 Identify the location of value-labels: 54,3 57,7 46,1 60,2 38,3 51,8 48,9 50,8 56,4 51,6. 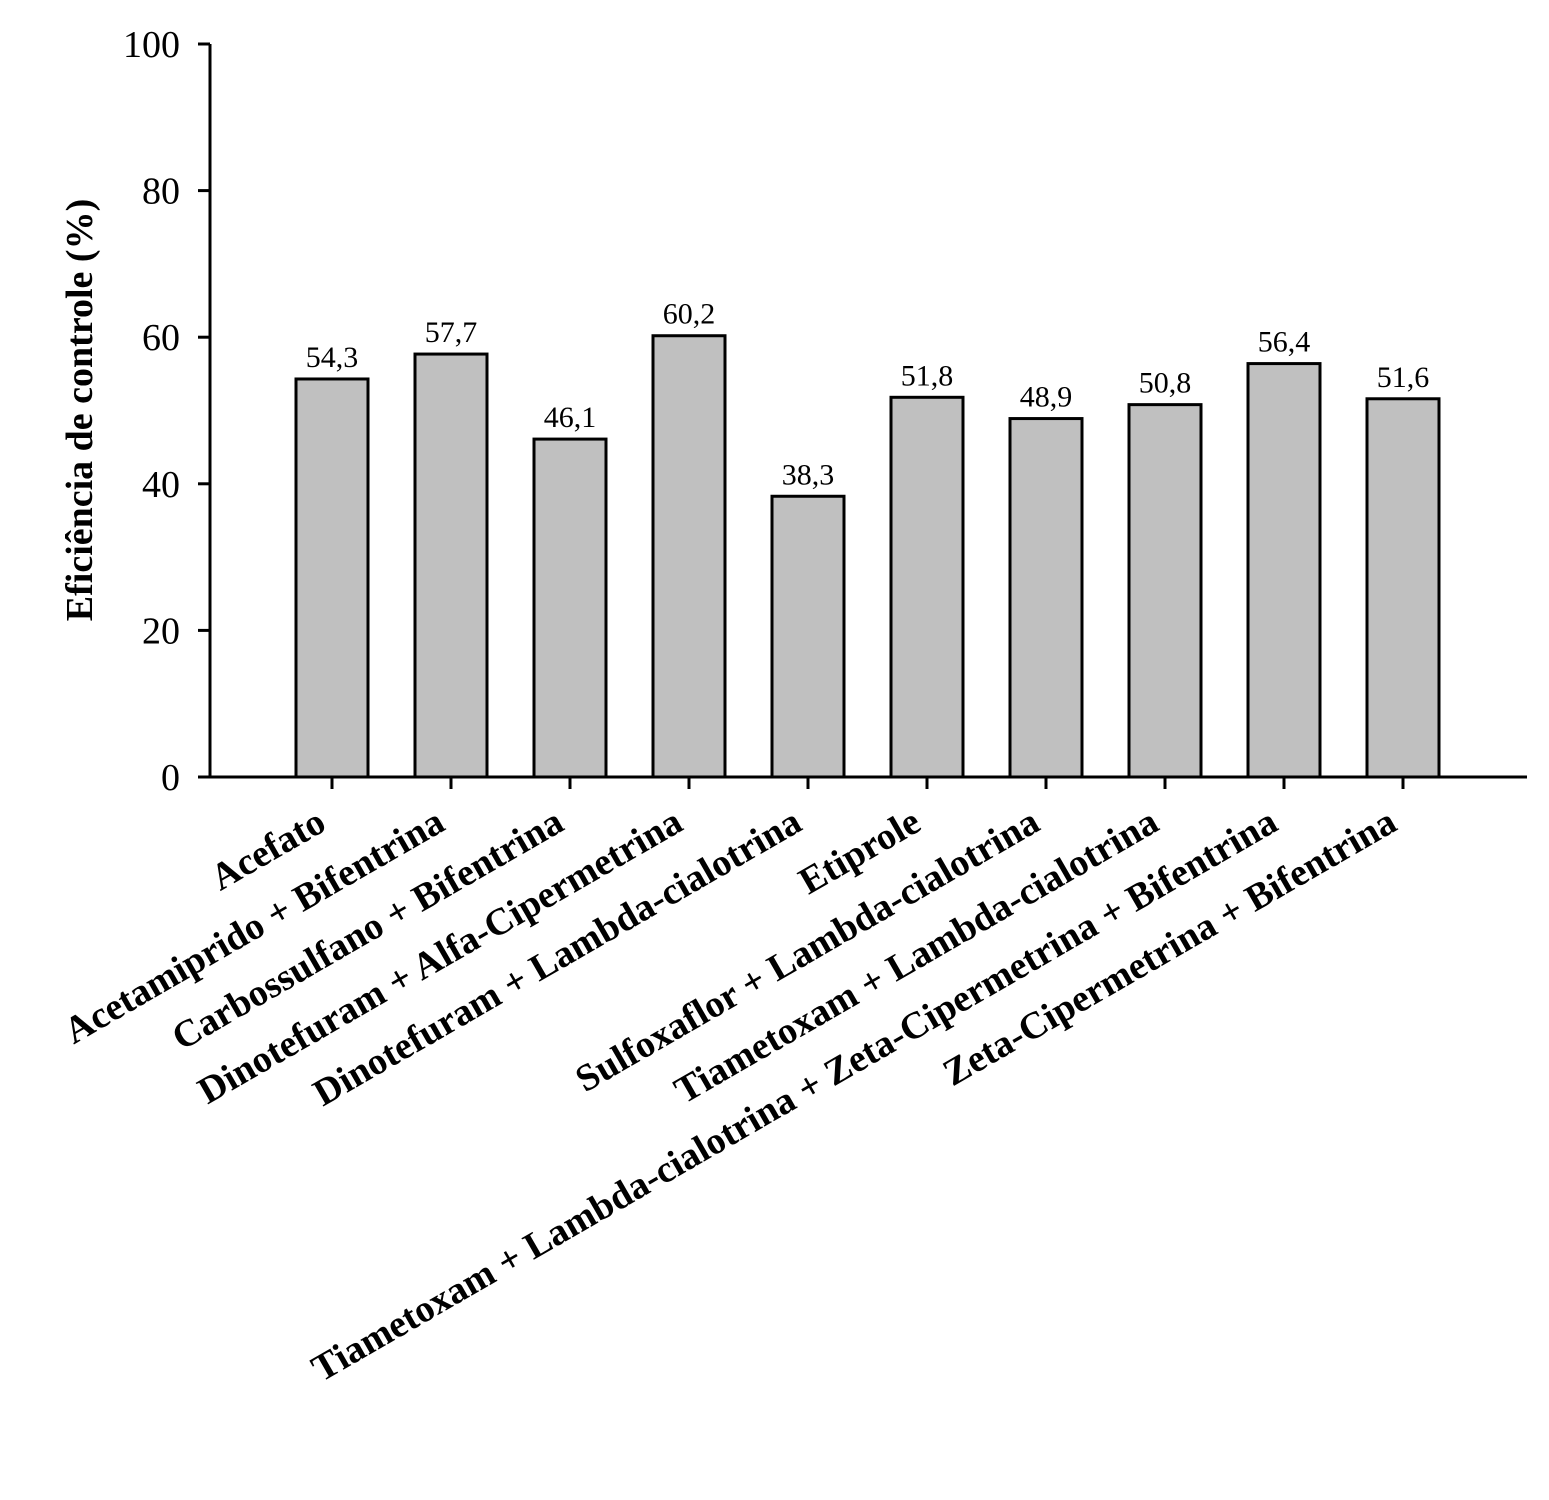
(868, 395).